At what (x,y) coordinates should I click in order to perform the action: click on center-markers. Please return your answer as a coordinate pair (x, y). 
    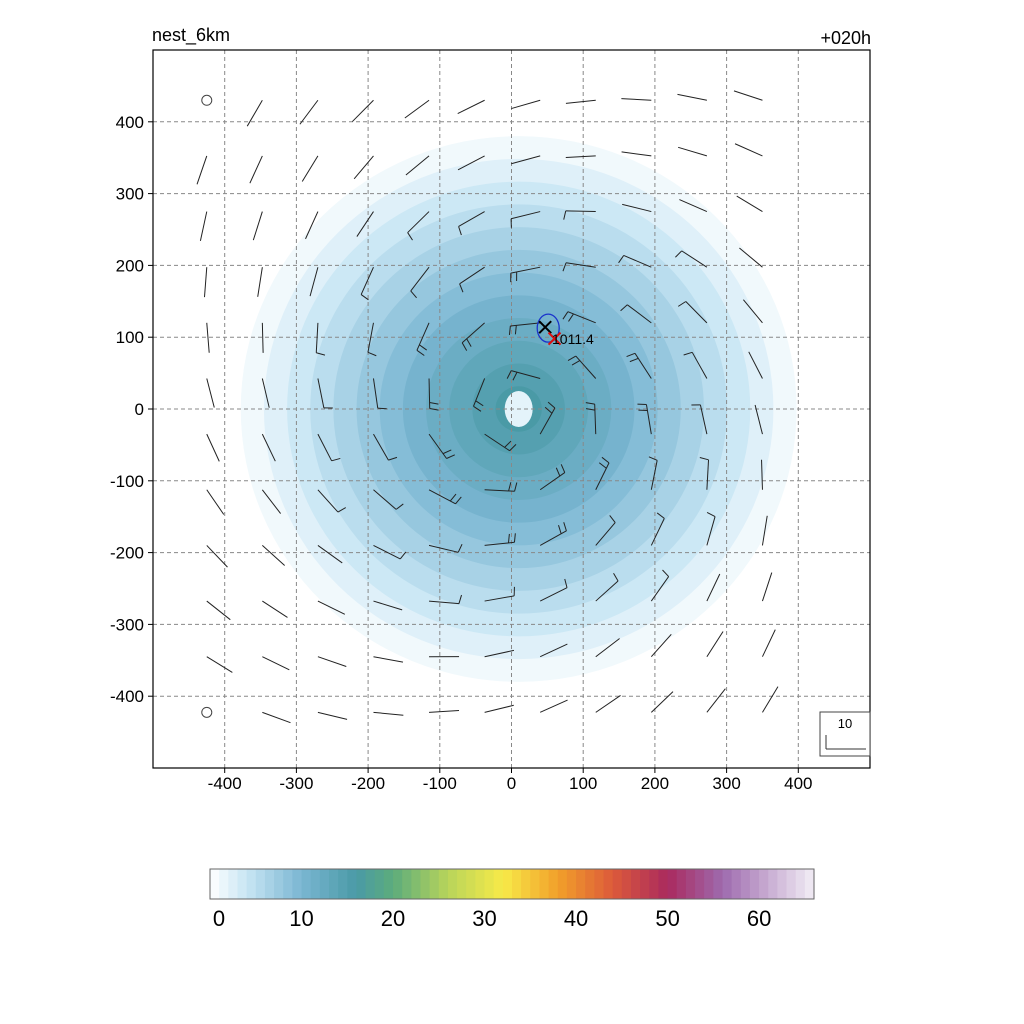
    Looking at the image, I should click on (550, 333).